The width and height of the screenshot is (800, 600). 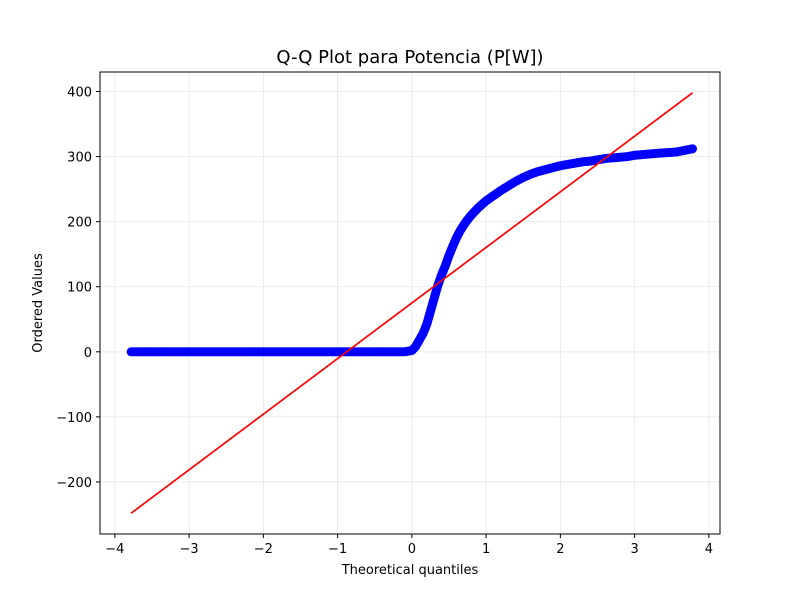 I want to click on x-tick-label: −4, so click(x=114, y=549).